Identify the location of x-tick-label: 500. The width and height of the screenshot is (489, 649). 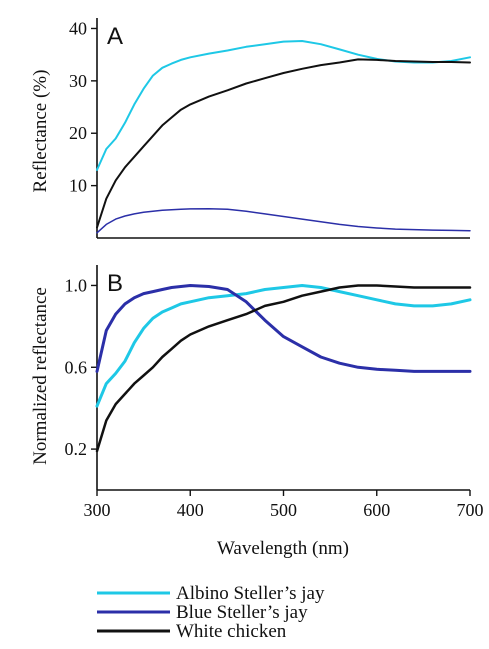
(283, 510).